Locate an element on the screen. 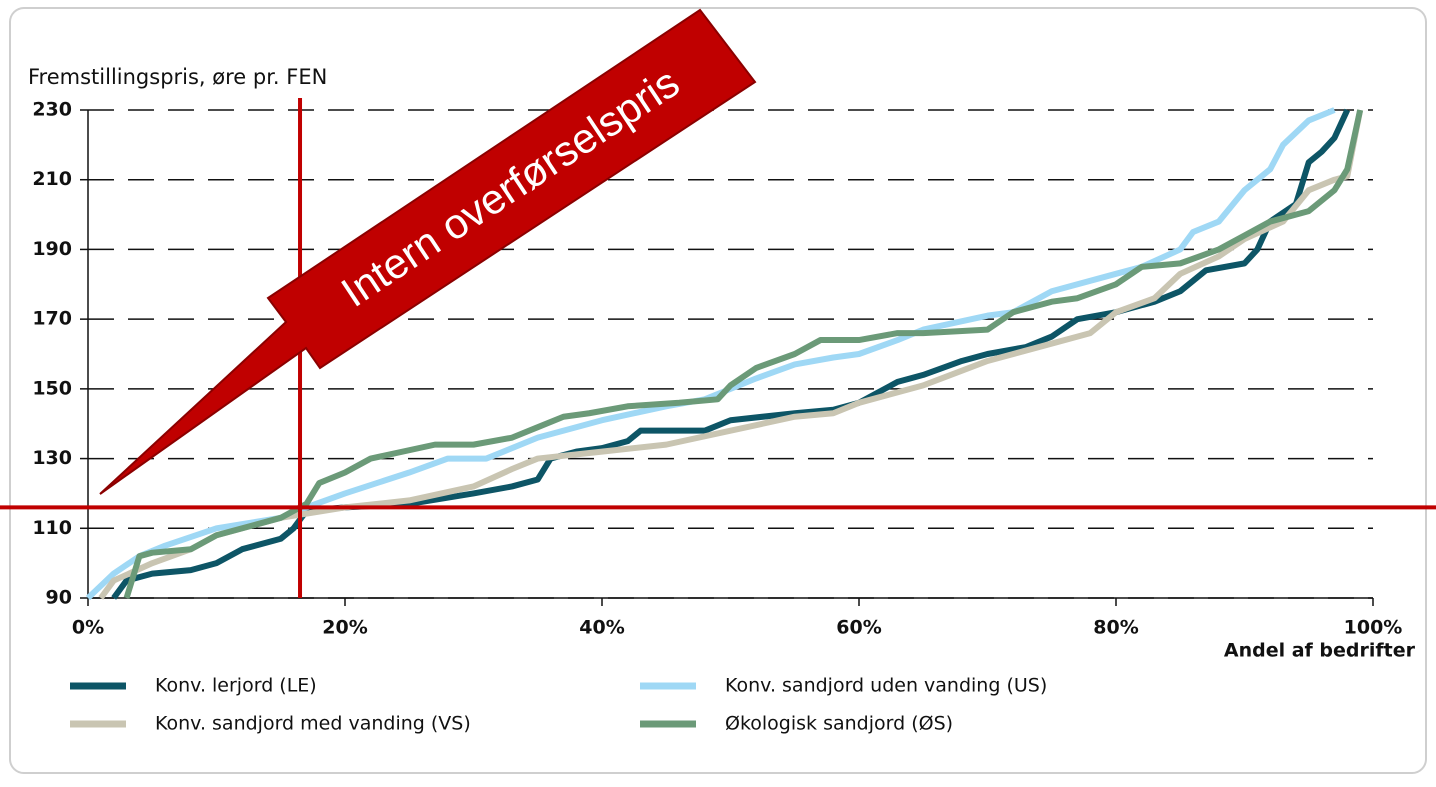  x-tick-label: 80% is located at coordinates (1115, 628).